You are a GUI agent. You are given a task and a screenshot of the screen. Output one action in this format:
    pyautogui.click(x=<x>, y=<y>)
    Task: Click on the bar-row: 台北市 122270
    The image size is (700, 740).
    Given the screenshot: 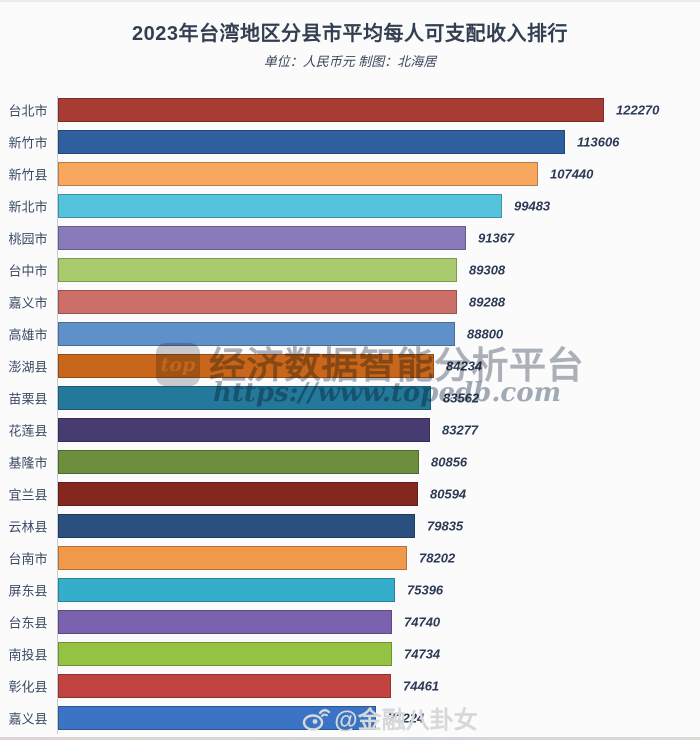 What is the action you would take?
    pyautogui.click(x=350, y=110)
    